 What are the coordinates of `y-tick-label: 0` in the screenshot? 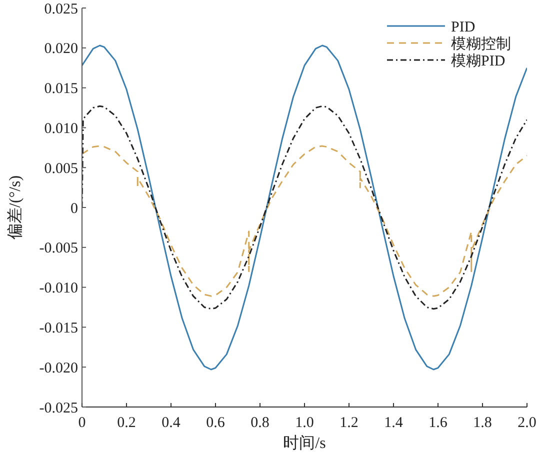 It's located at (74, 208).